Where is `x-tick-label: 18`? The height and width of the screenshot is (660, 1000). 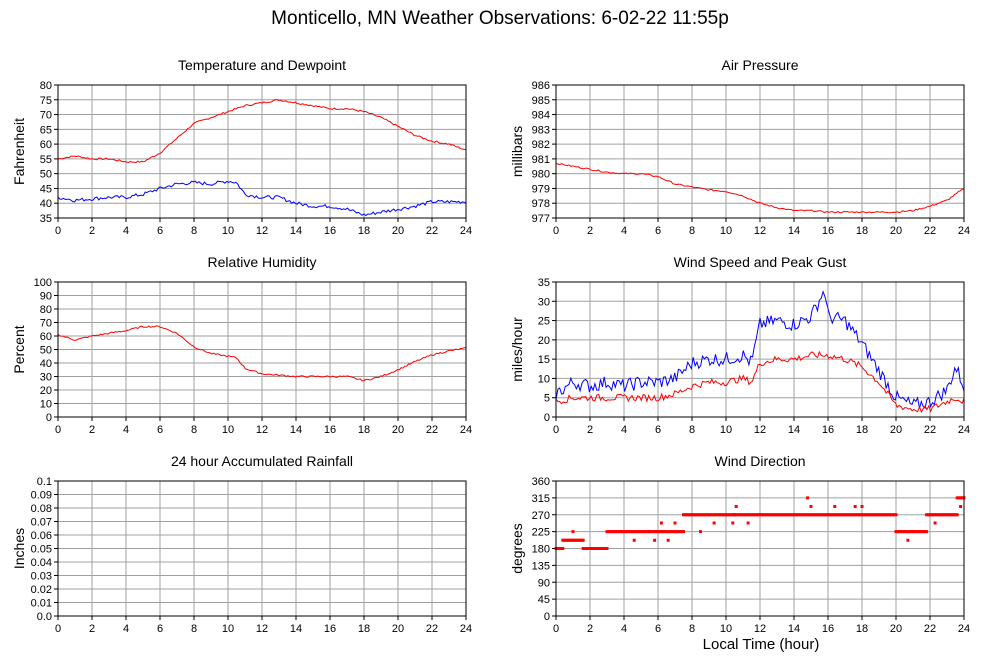 x-tick-label: 18 is located at coordinates (364, 231).